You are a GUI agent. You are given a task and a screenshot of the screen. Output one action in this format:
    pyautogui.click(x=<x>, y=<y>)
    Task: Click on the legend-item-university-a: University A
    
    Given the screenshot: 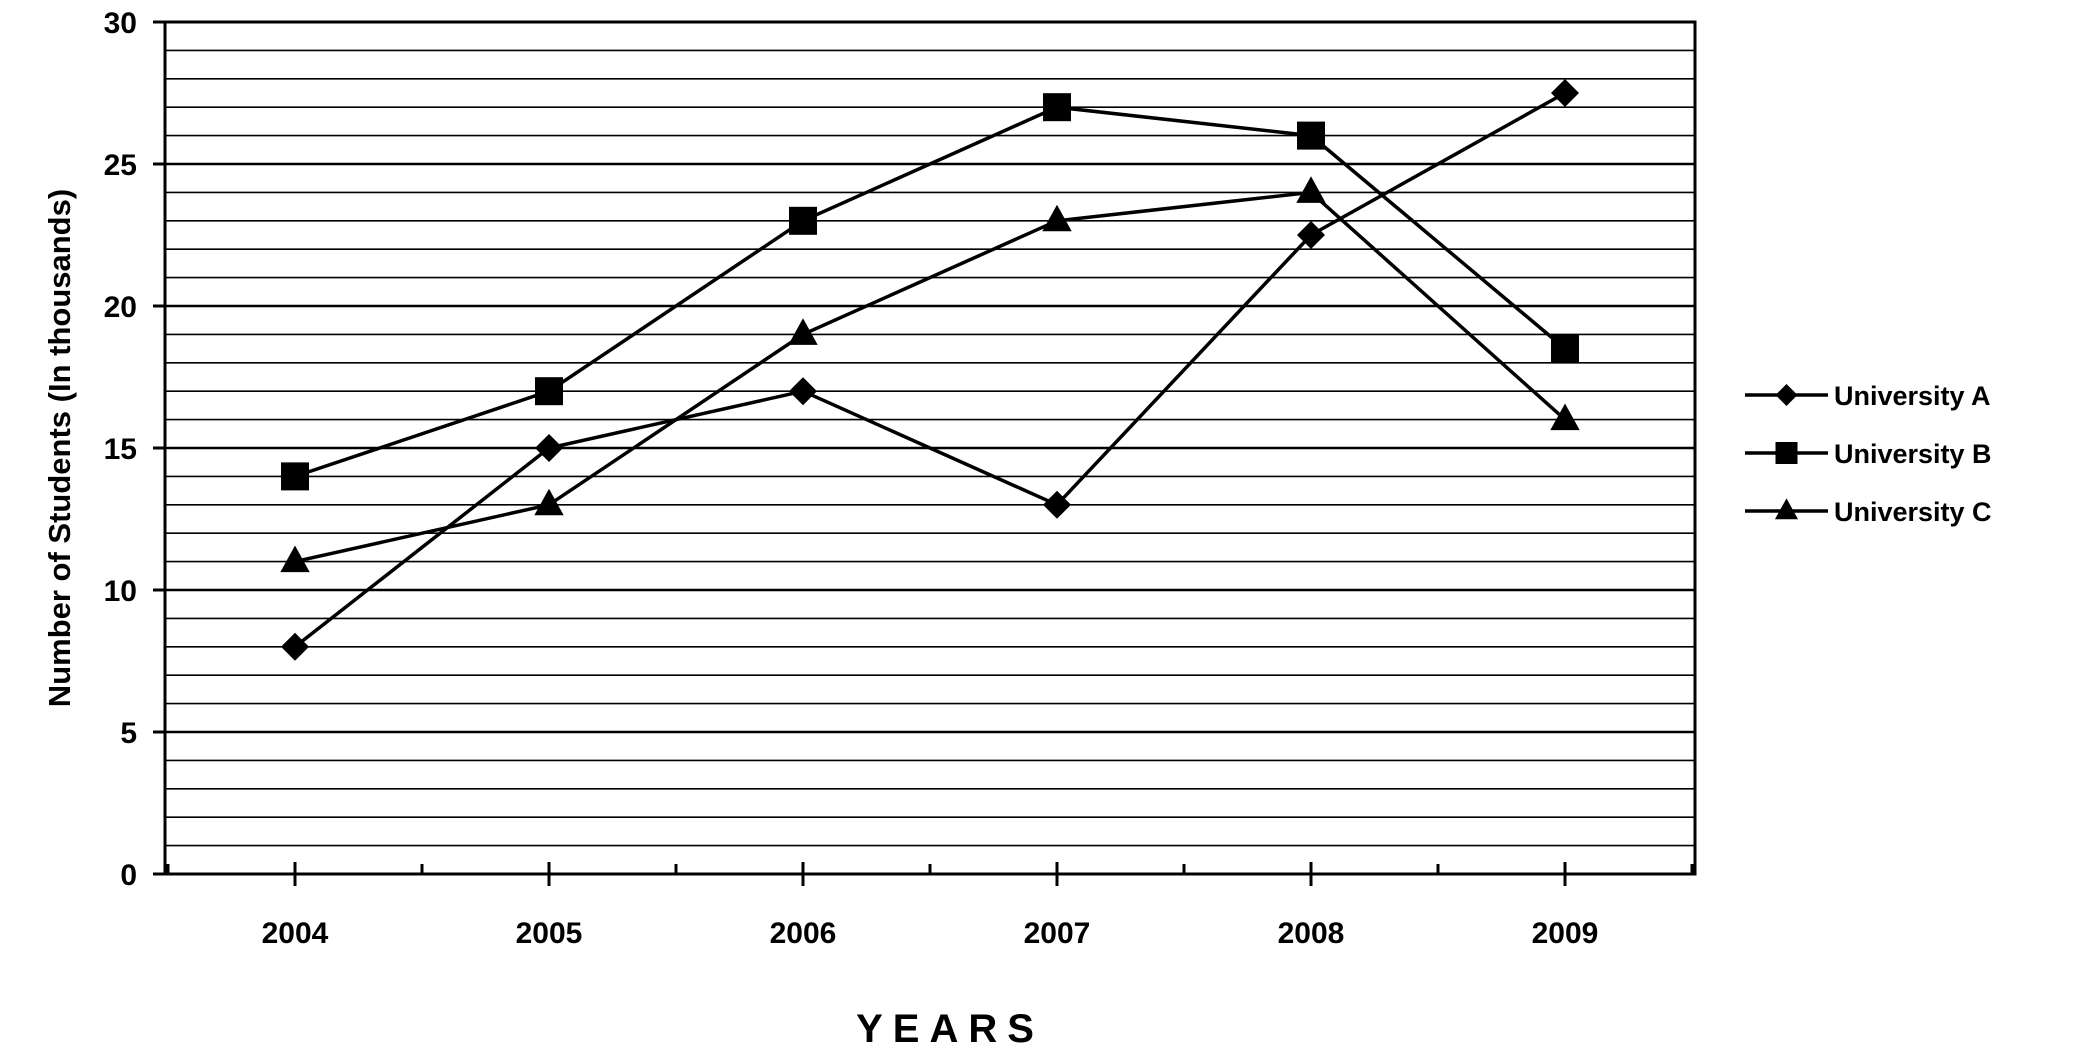 What is the action you would take?
    pyautogui.click(x=1868, y=396)
    